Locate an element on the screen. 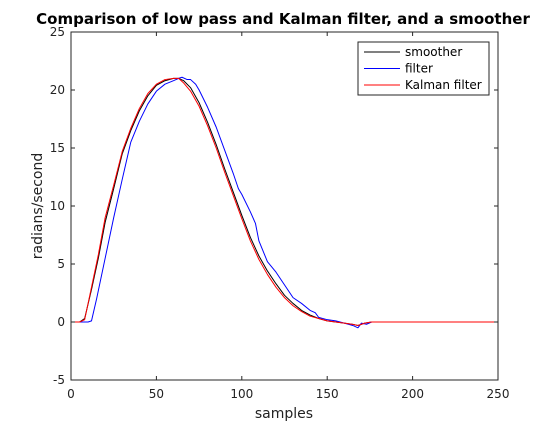  y-axis-label: radians/second is located at coordinates (38, 206).